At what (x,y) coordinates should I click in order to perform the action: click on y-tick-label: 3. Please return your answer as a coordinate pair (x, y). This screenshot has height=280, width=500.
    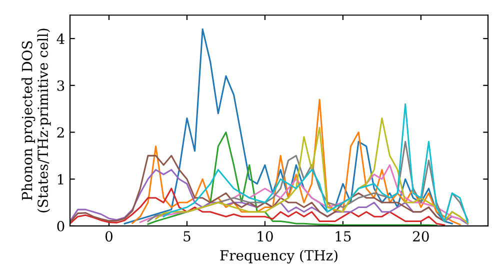
    Looking at the image, I should click on (60, 85).